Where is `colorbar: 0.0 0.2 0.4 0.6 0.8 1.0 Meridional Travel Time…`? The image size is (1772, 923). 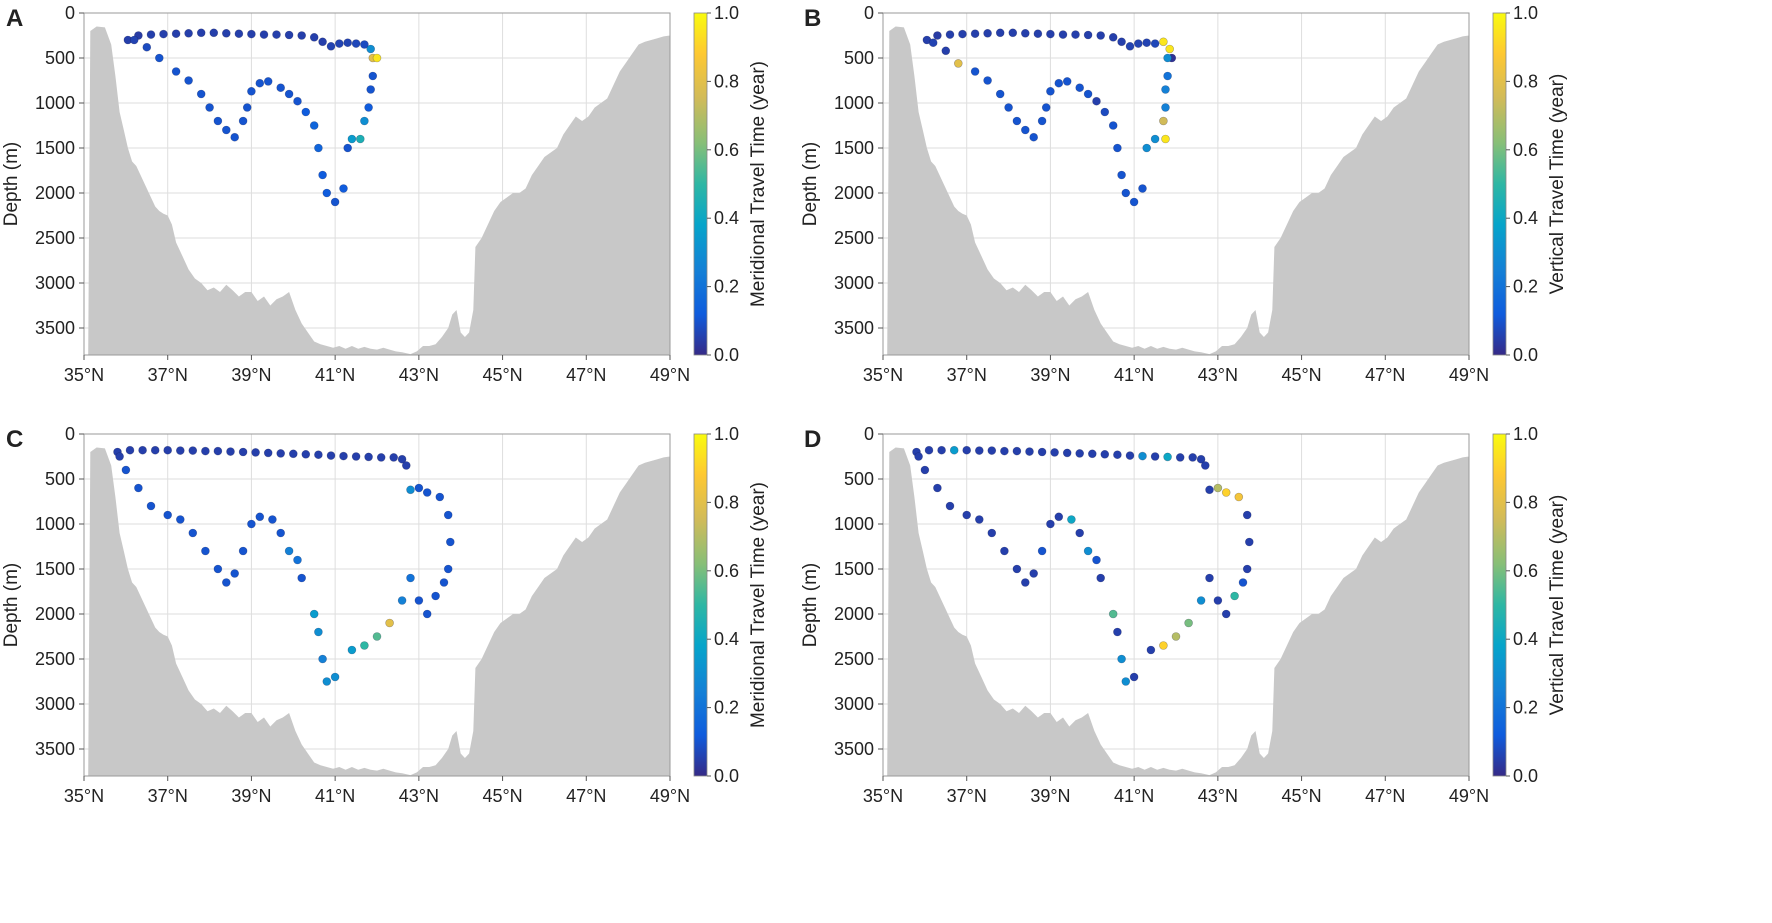
colorbar: 0.0 0.2 0.4 0.6 0.8 1.0 Meridional Travel Time… is located at coordinates (731, 184).